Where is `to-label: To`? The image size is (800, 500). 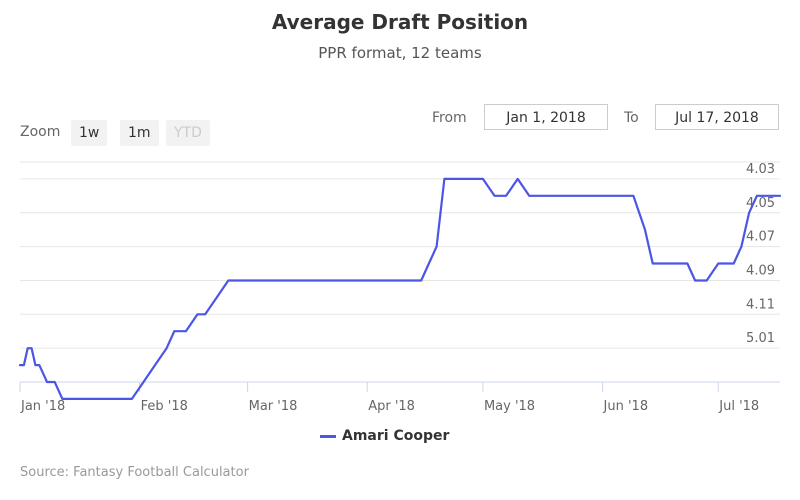 to-label: To is located at coordinates (631, 118).